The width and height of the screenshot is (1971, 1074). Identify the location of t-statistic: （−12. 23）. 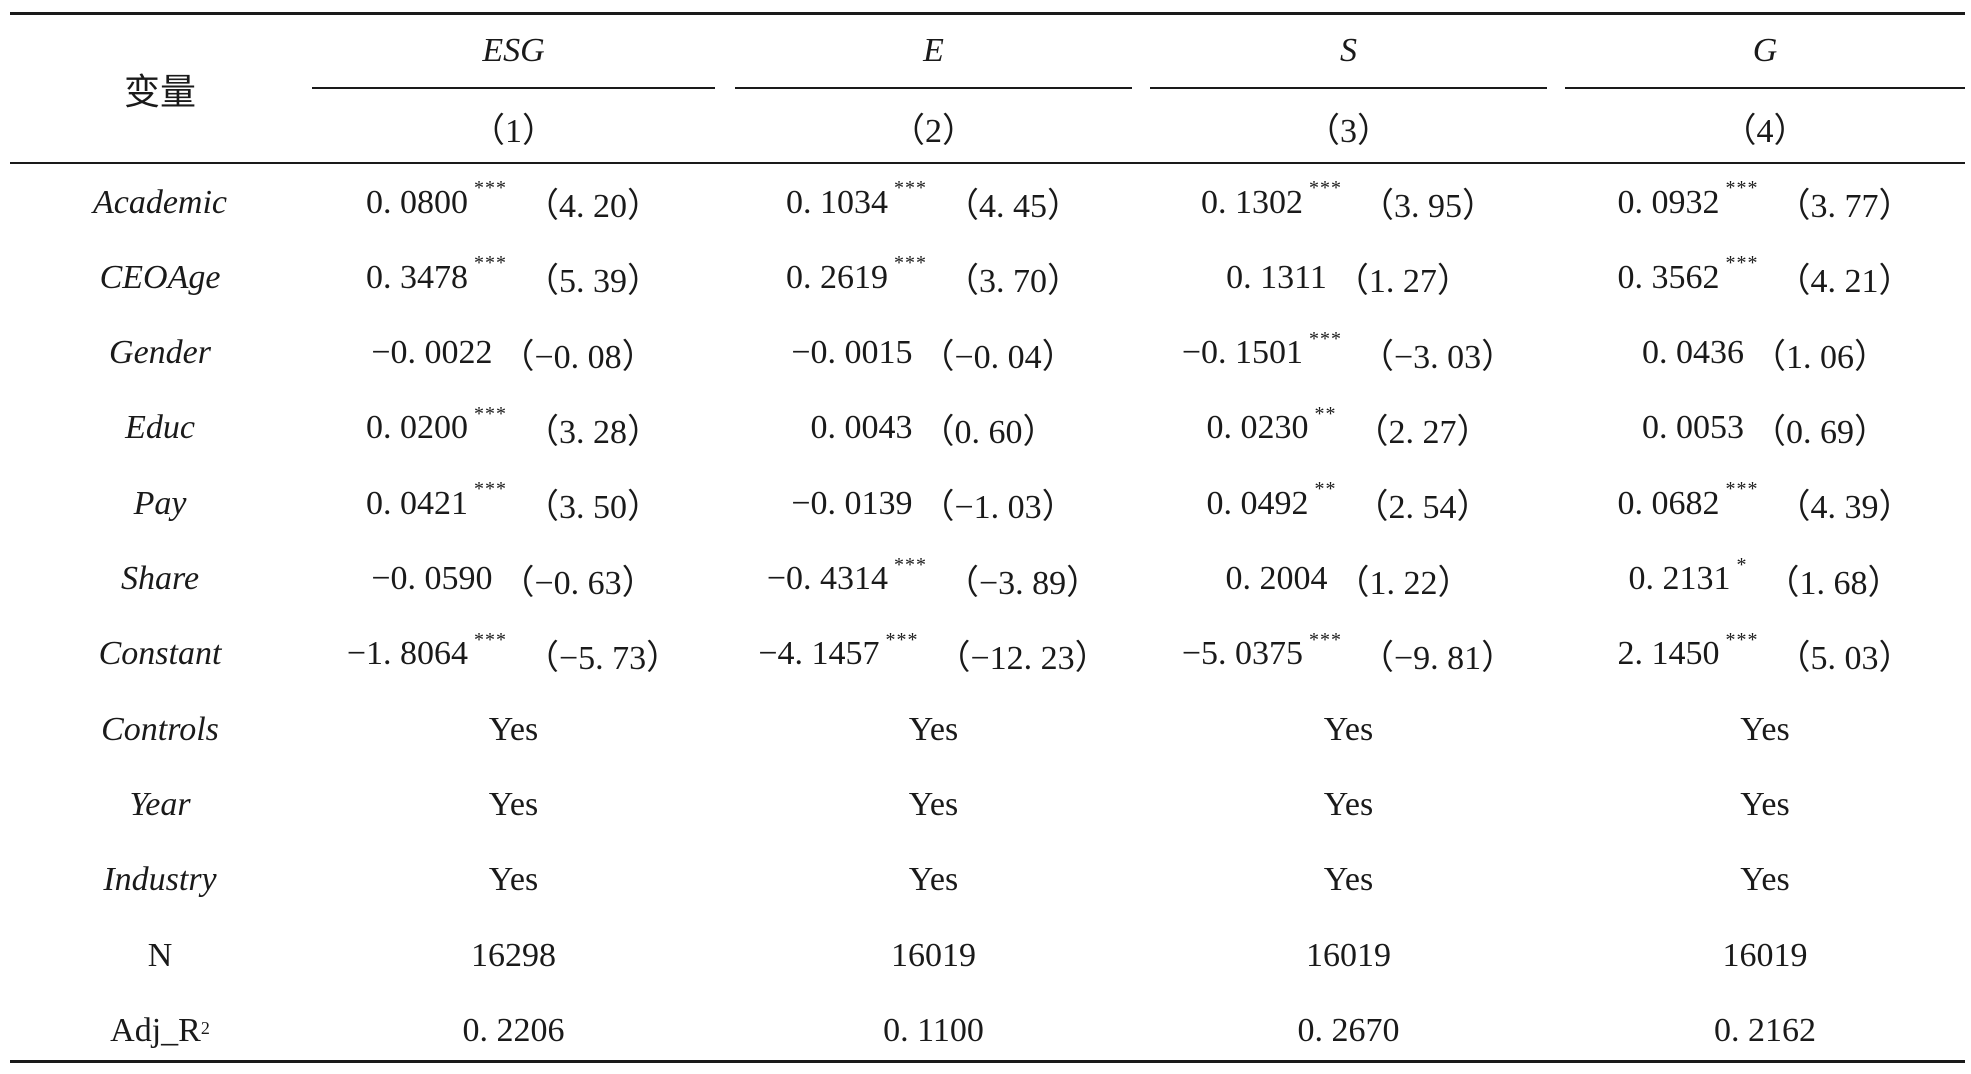
(1022, 658).